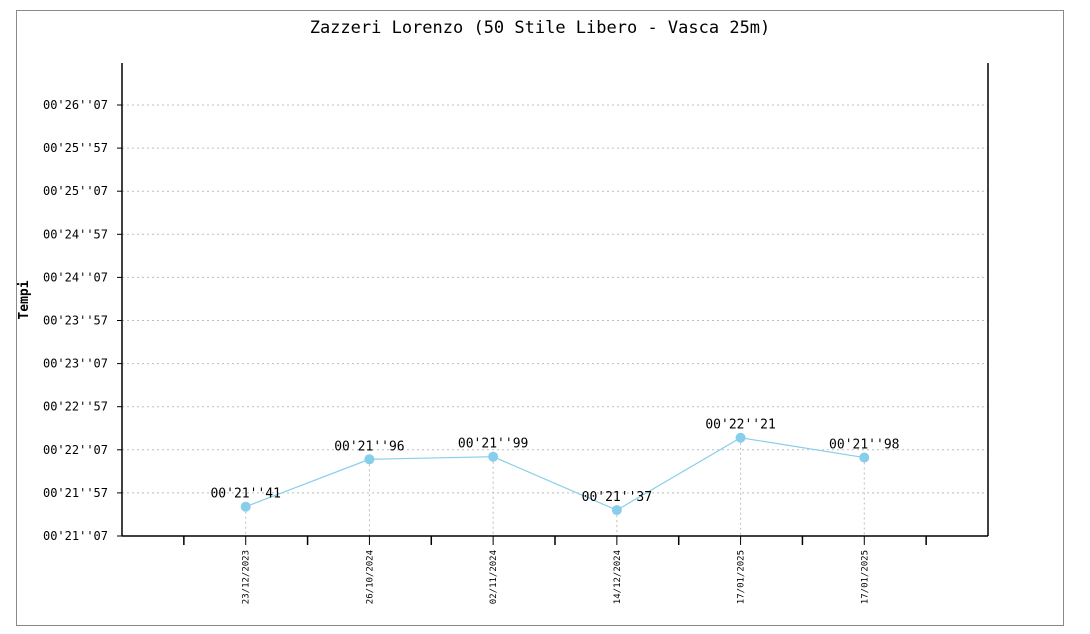 This screenshot has height=634, width=1090. Describe the element at coordinates (493, 444) in the screenshot. I see `data-label: 00'21''99` at that location.